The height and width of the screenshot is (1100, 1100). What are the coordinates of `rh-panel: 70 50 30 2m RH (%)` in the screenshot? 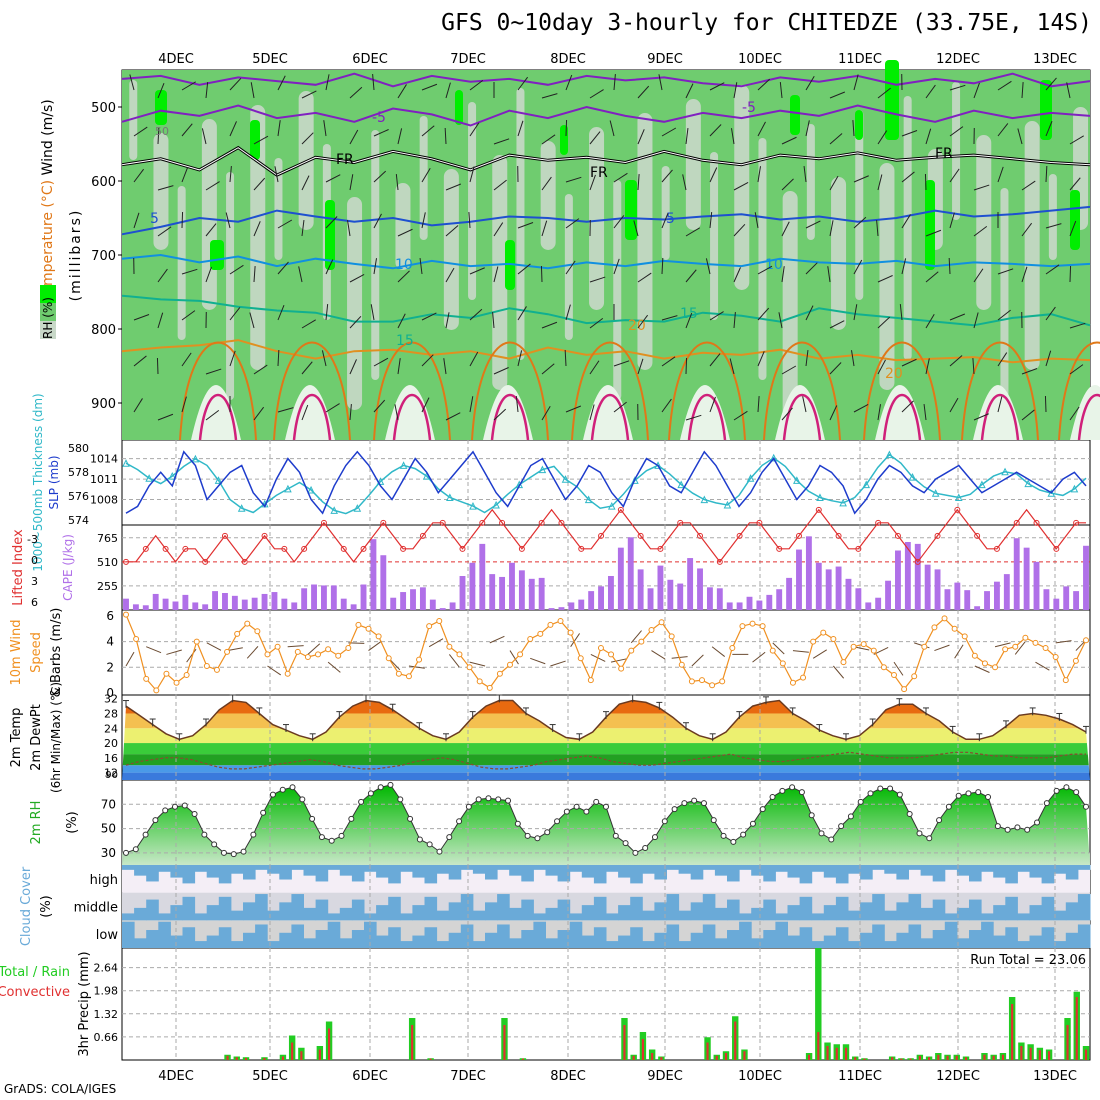 It's located at (559, 822).